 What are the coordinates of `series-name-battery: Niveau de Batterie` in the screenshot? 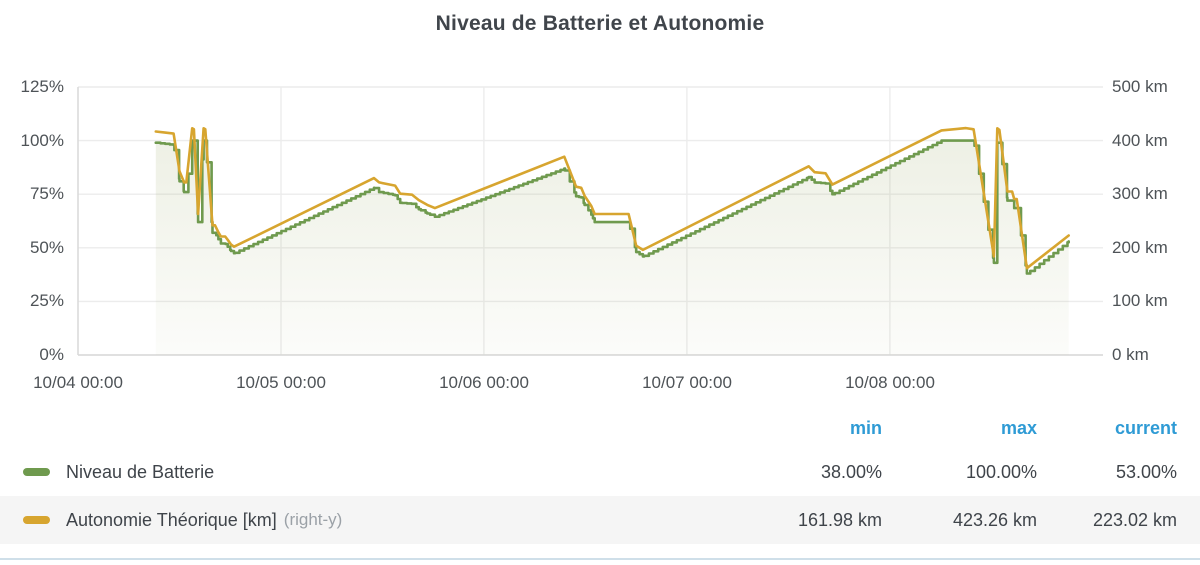 It's located at (140, 471).